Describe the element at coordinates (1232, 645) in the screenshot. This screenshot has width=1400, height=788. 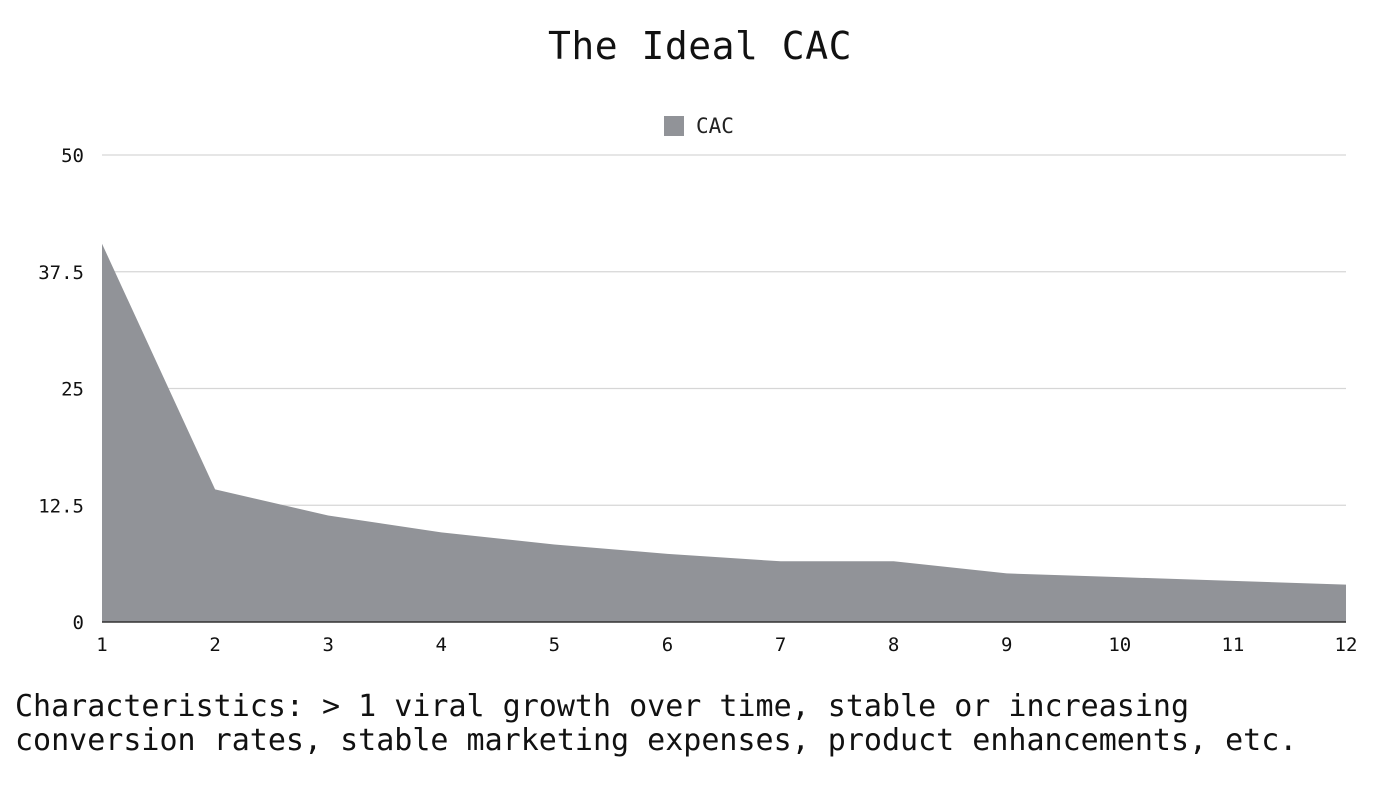
I see `x-tick-label: 11` at that location.